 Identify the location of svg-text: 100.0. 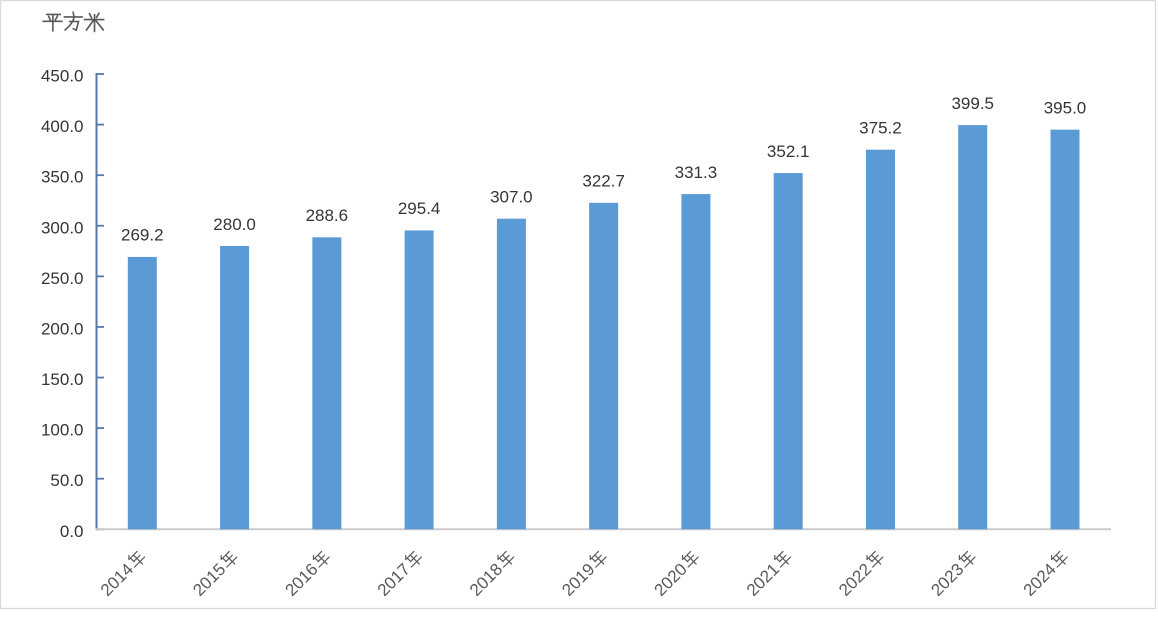
(62, 430).